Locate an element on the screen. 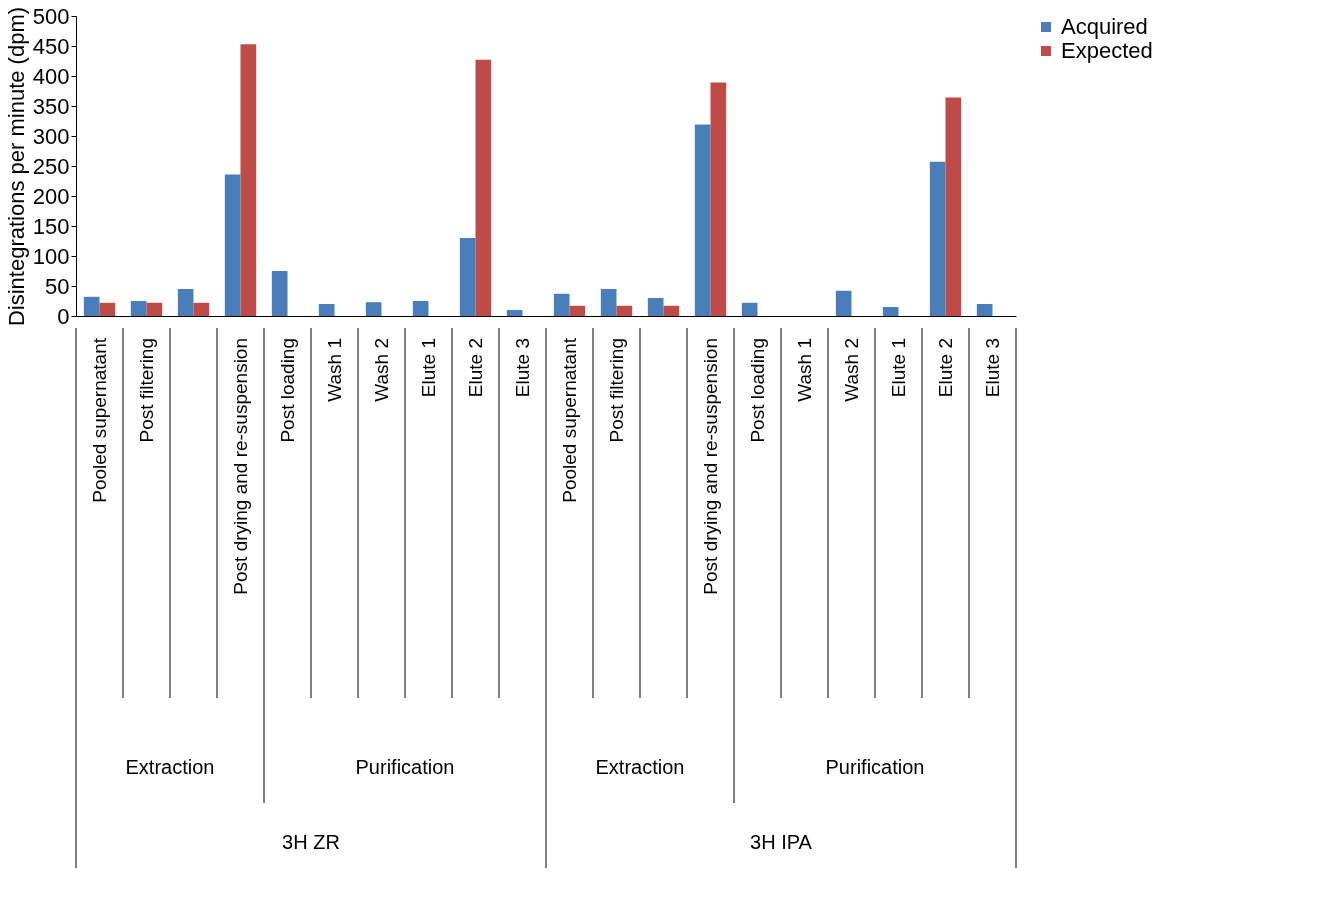 The width and height of the screenshot is (1321, 920). text: 3H IPA is located at coordinates (781, 842).